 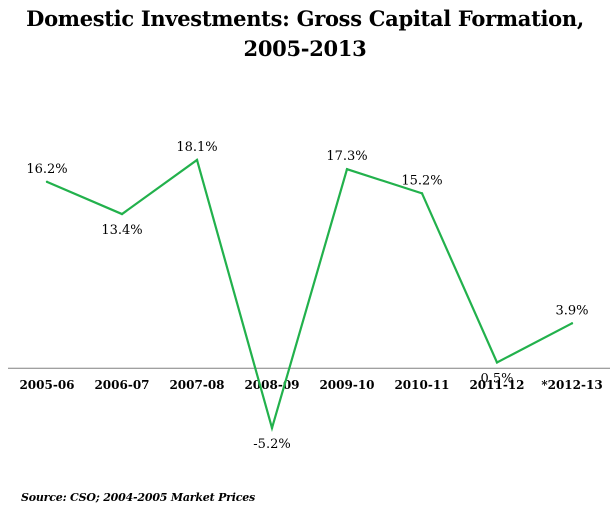 I want to click on x-tick-label: 2009-10, so click(x=346, y=385).